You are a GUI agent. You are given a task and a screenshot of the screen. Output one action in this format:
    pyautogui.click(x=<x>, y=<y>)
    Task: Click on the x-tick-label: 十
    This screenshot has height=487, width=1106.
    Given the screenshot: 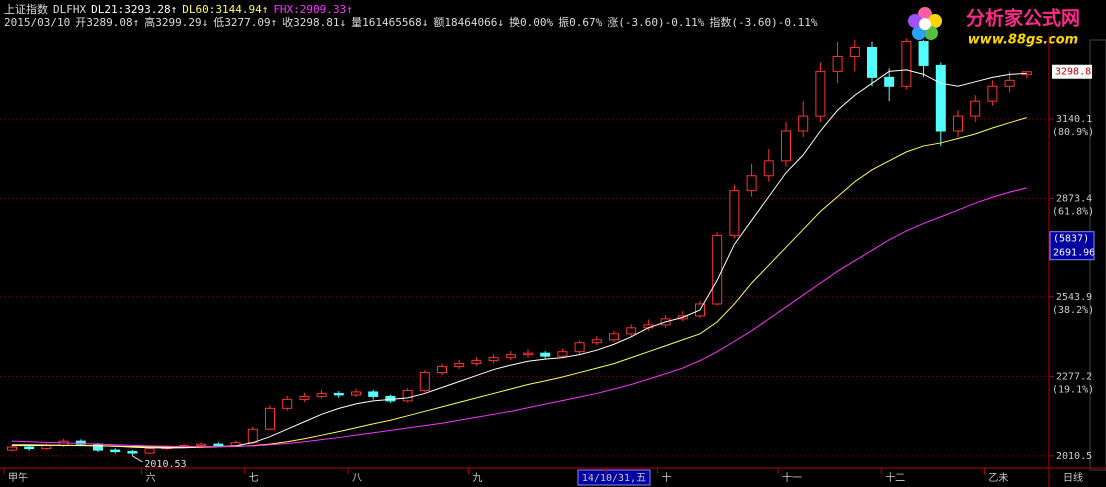 What is the action you would take?
    pyautogui.click(x=667, y=477)
    